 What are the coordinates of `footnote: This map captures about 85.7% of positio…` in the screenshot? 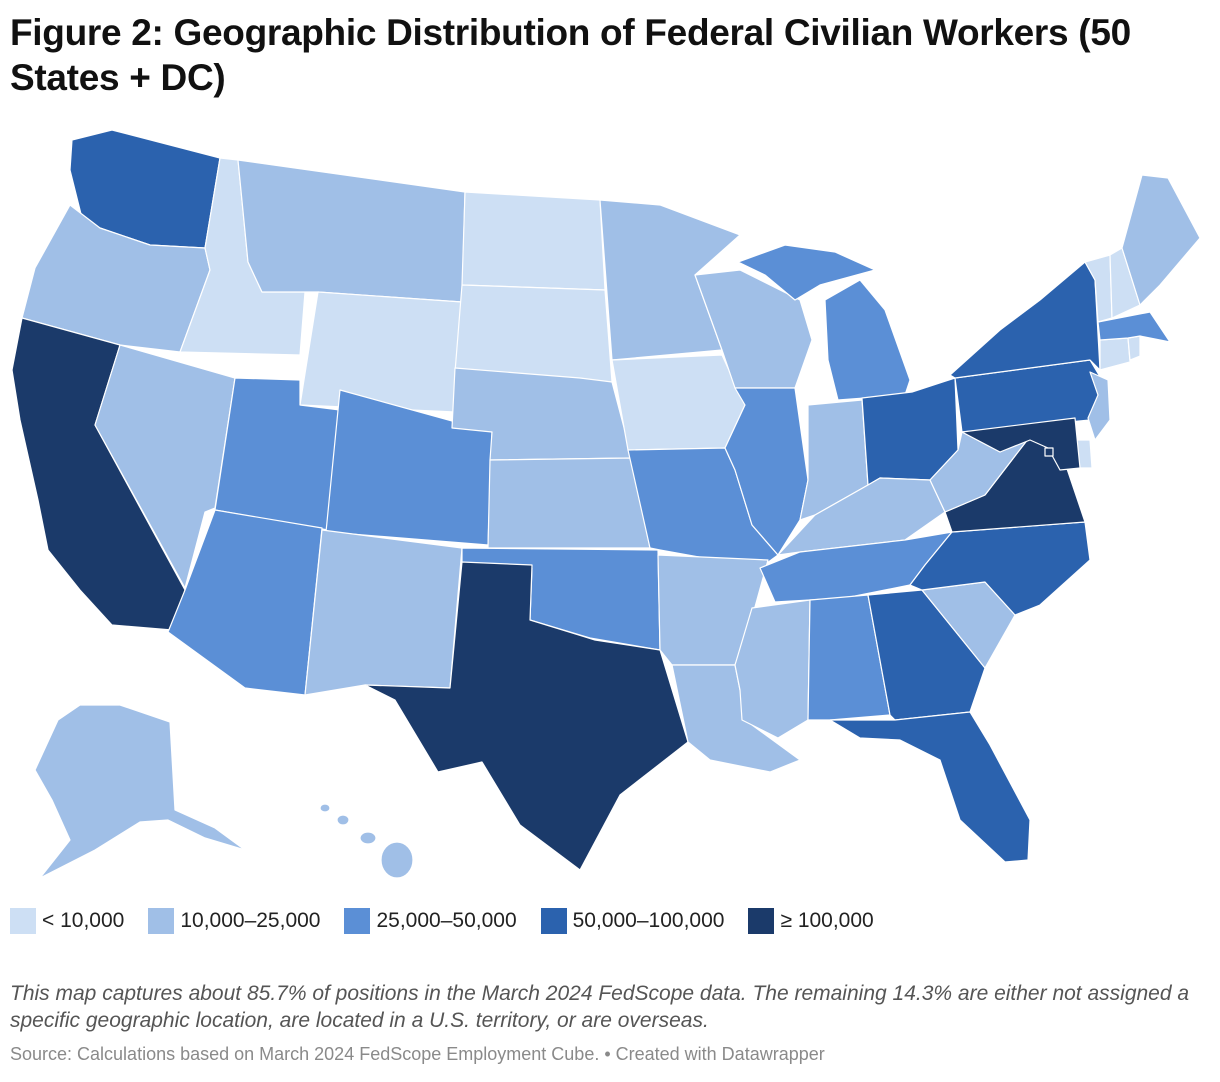 It's located at (600, 1007).